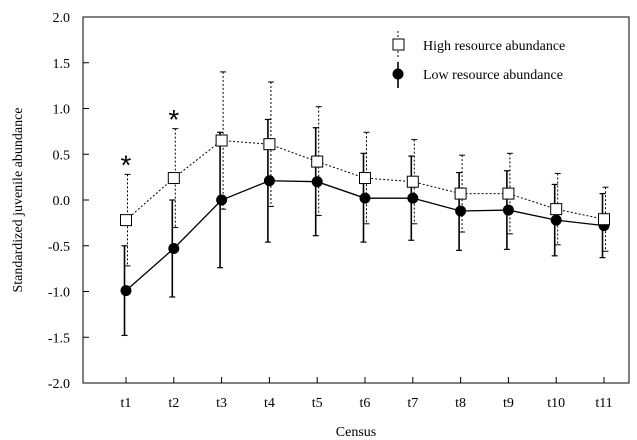  Describe the element at coordinates (367, 394) in the screenshot. I see `x-axis: t1 t2 t3 t4 t5 t6 t7 t8 t9 t10 t11` at that location.